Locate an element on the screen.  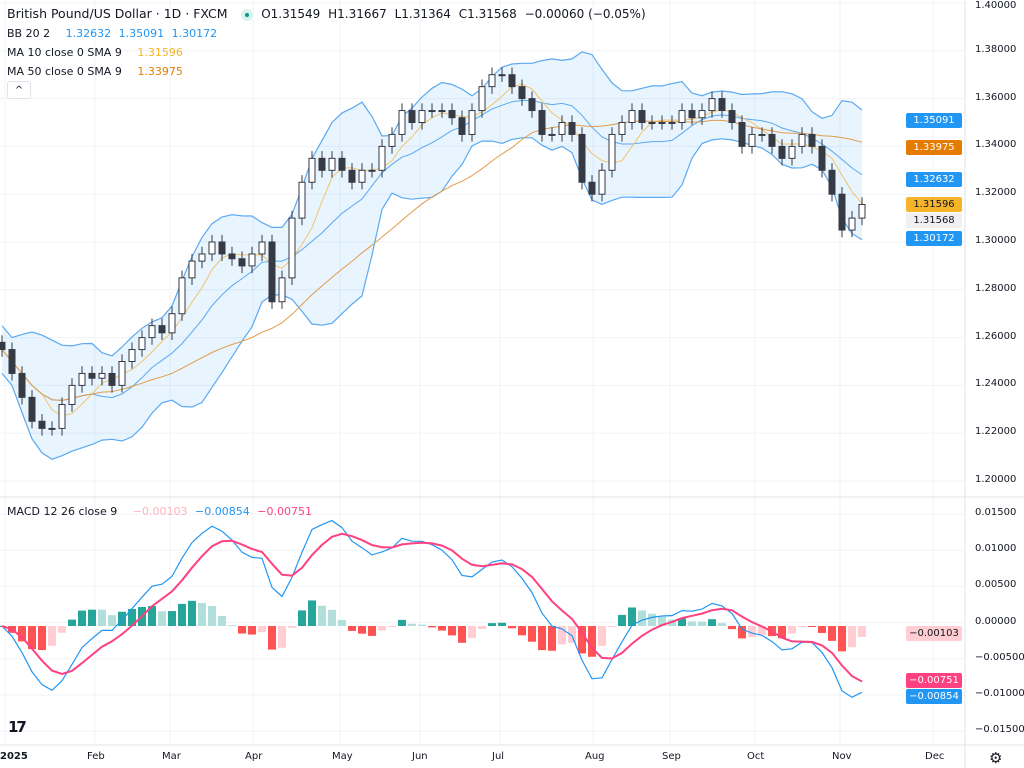
macd-label: MACD 12 26 close 9 is located at coordinates (62, 511).